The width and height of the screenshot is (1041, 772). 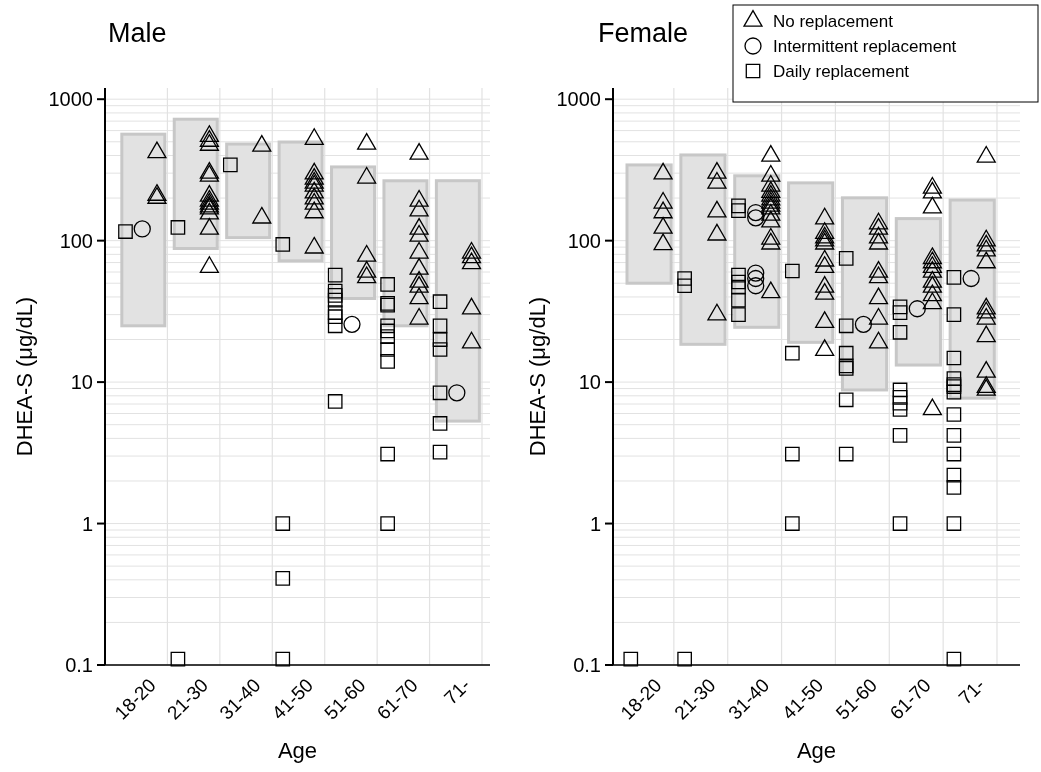 I want to click on legend-label: No replacement, so click(x=833, y=21).